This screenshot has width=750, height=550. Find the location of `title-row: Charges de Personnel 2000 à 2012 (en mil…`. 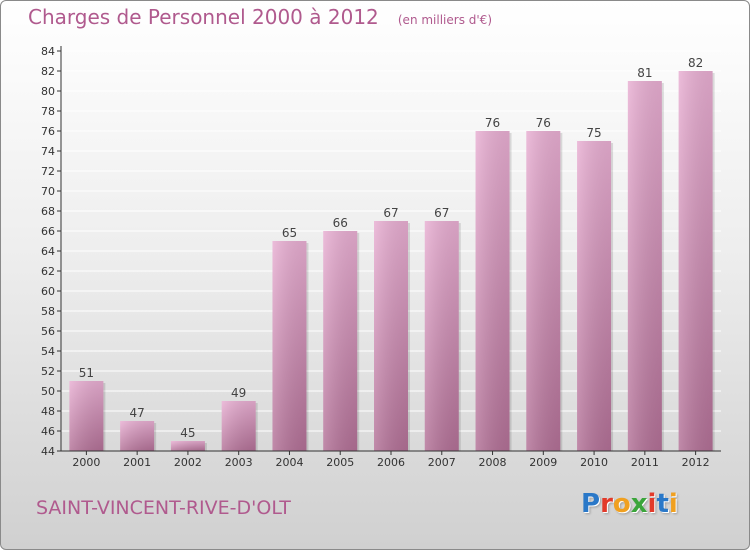

title-row: Charges de Personnel 2000 à 2012 (en mil… is located at coordinates (260, 17).